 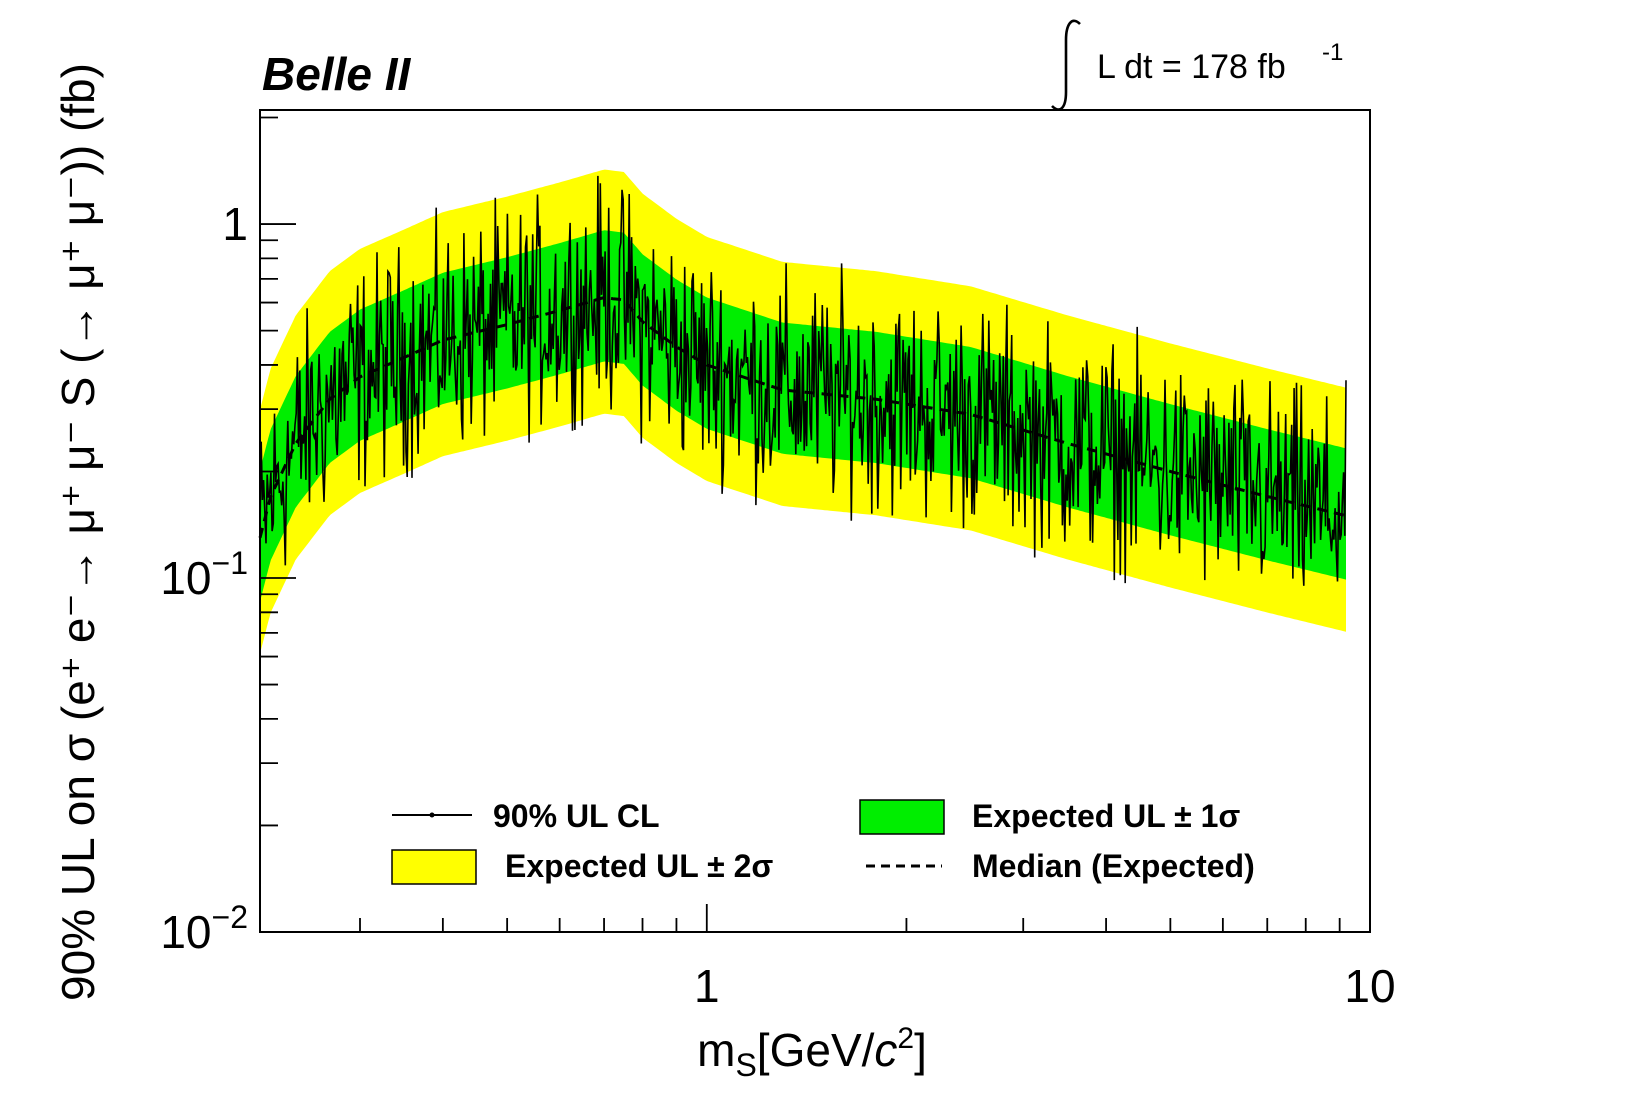 What do you see at coordinates (1191, 67) in the screenshot?
I see `luminosity-text: L dt = 178 fb` at bounding box center [1191, 67].